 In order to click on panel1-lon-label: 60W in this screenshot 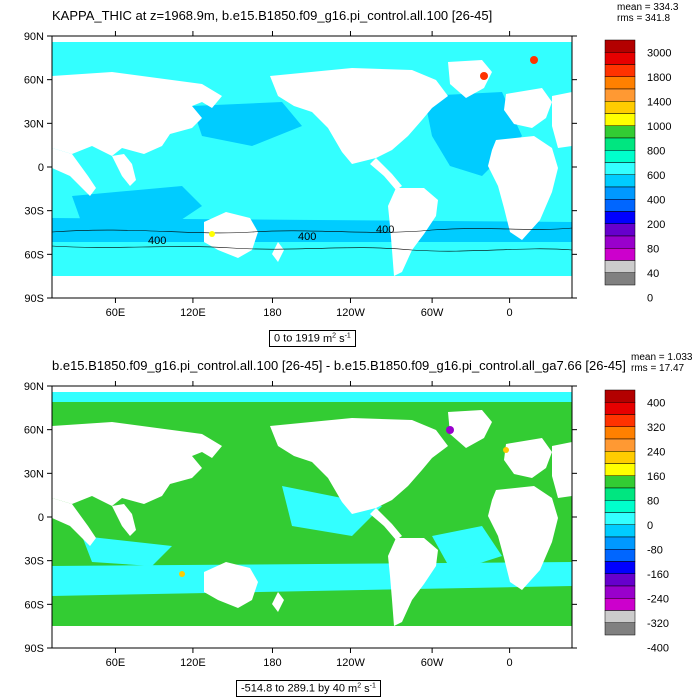, I will do `click(432, 313)`.